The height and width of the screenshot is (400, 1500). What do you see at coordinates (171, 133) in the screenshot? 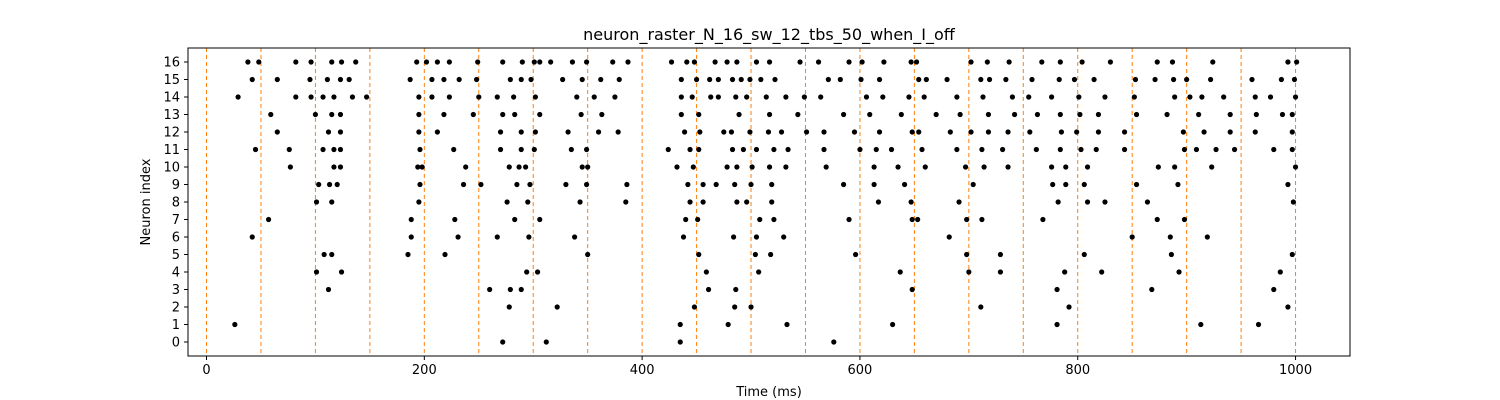
I see `y-tick-label: 12` at bounding box center [171, 133].